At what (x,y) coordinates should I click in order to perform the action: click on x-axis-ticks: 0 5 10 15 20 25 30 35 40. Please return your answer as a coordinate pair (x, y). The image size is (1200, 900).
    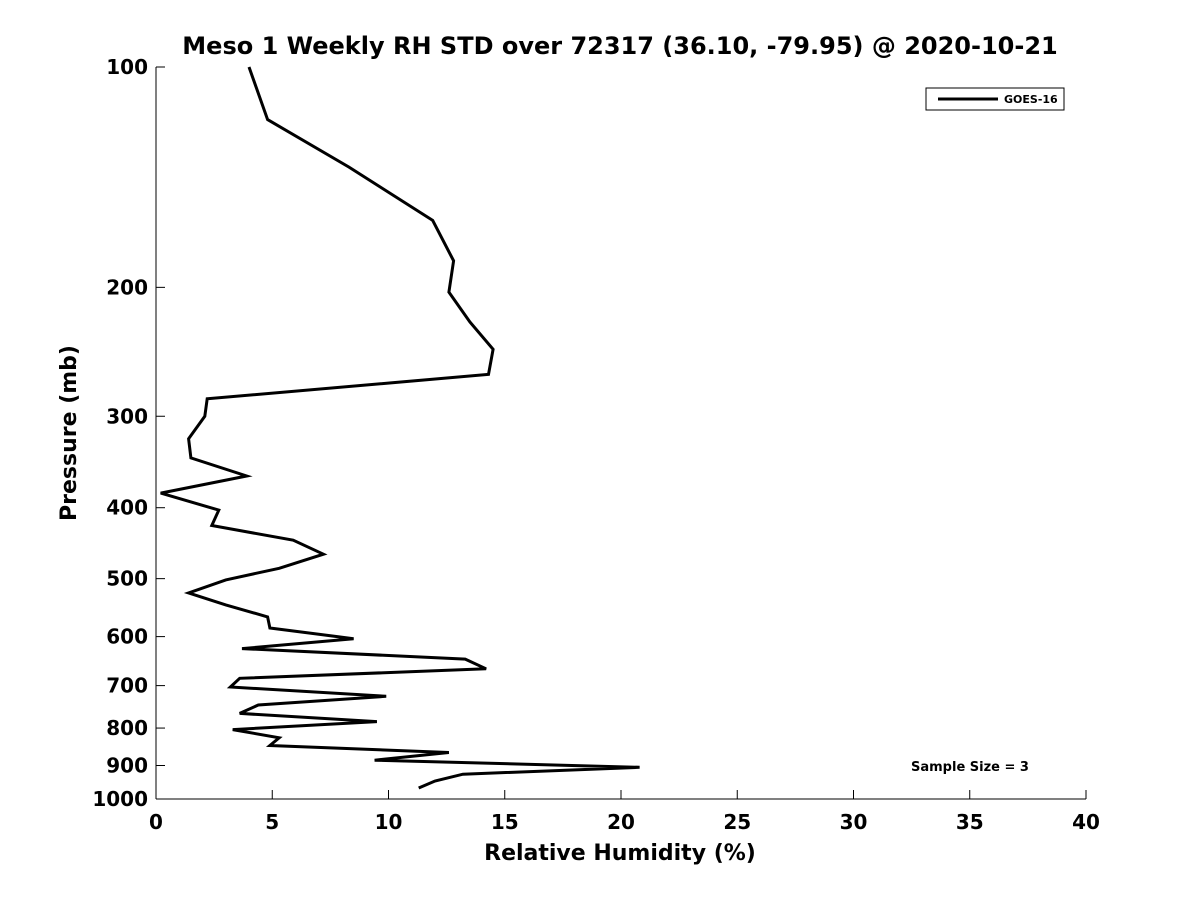
    Looking at the image, I should click on (624, 812).